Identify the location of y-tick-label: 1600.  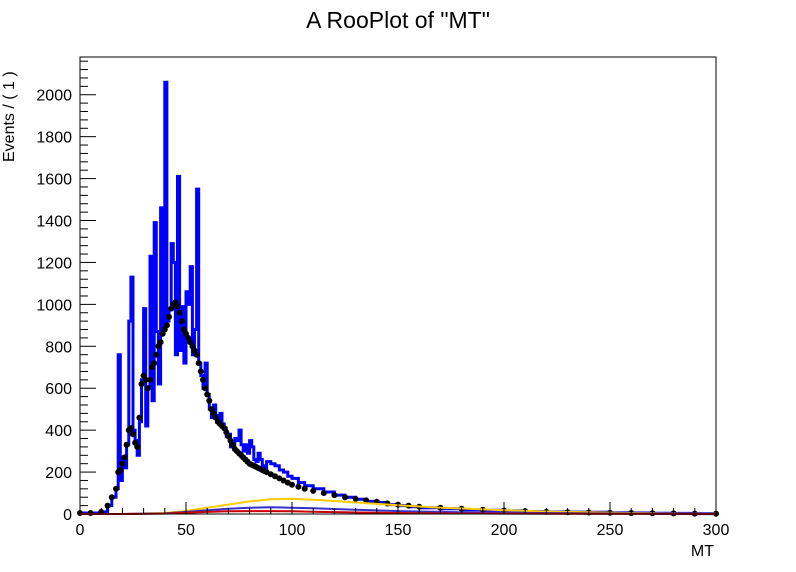
(54, 180).